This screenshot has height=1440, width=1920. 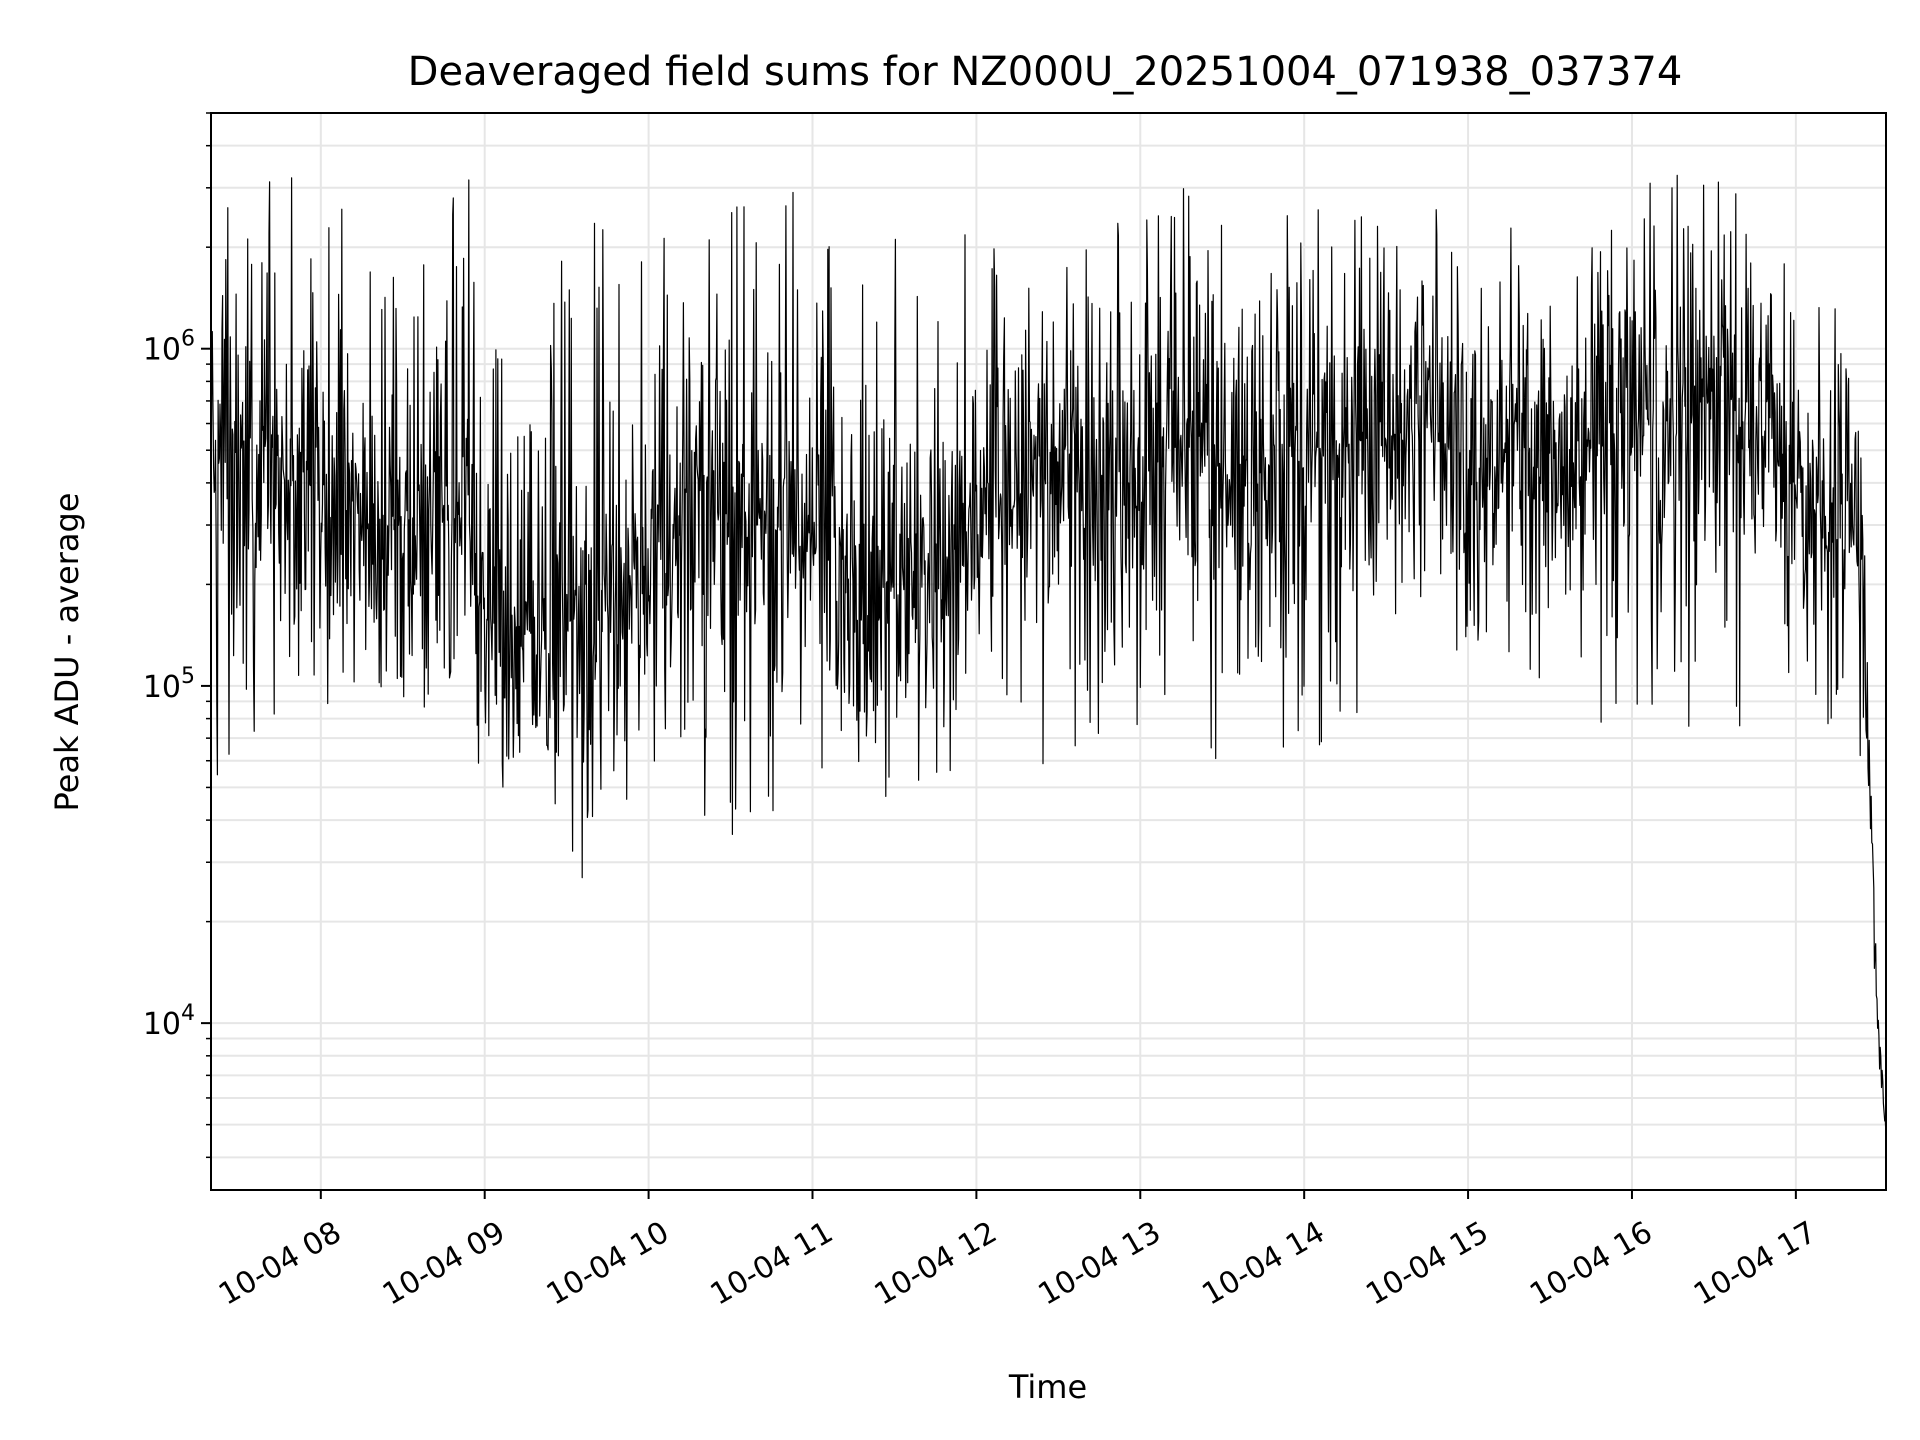 What do you see at coordinates (608, 1264) in the screenshot?
I see `x-tick-label: 10-04 10` at bounding box center [608, 1264].